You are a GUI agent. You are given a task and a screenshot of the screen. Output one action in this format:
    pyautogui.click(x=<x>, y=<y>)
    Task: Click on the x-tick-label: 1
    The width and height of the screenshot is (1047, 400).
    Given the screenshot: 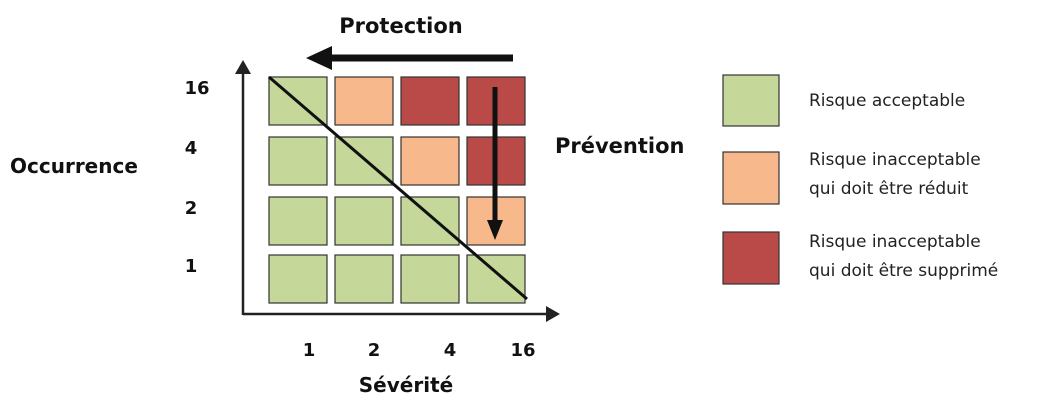 What is the action you would take?
    pyautogui.click(x=309, y=350)
    